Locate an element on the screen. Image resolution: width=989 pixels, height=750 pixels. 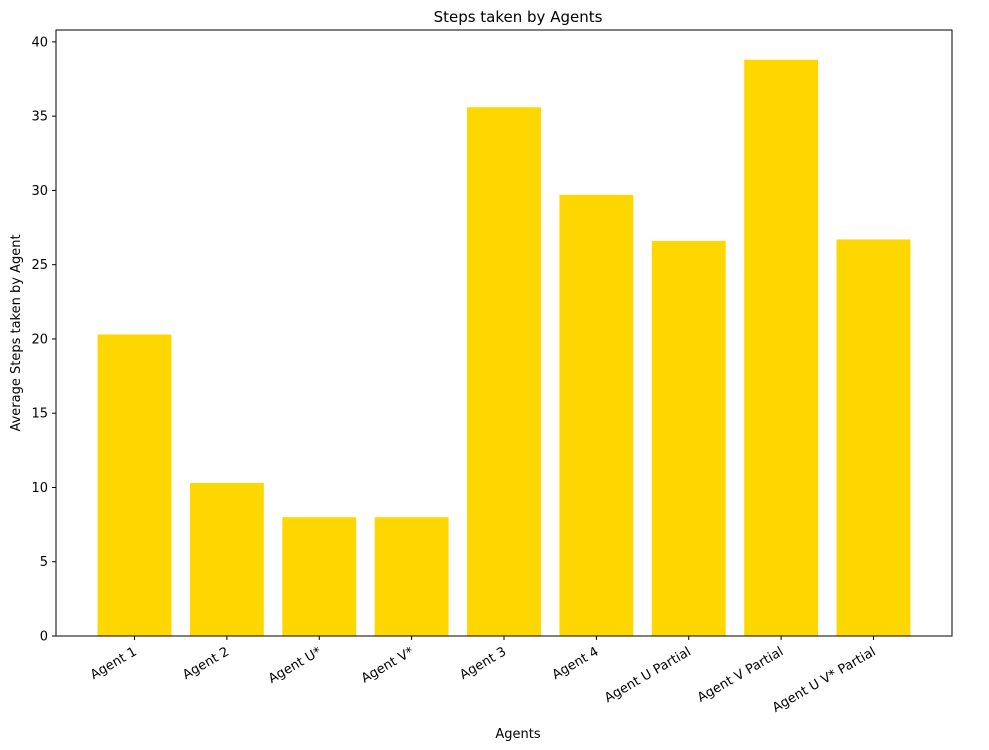
x-tick-label: Agent V Partial is located at coordinates (740, 674).